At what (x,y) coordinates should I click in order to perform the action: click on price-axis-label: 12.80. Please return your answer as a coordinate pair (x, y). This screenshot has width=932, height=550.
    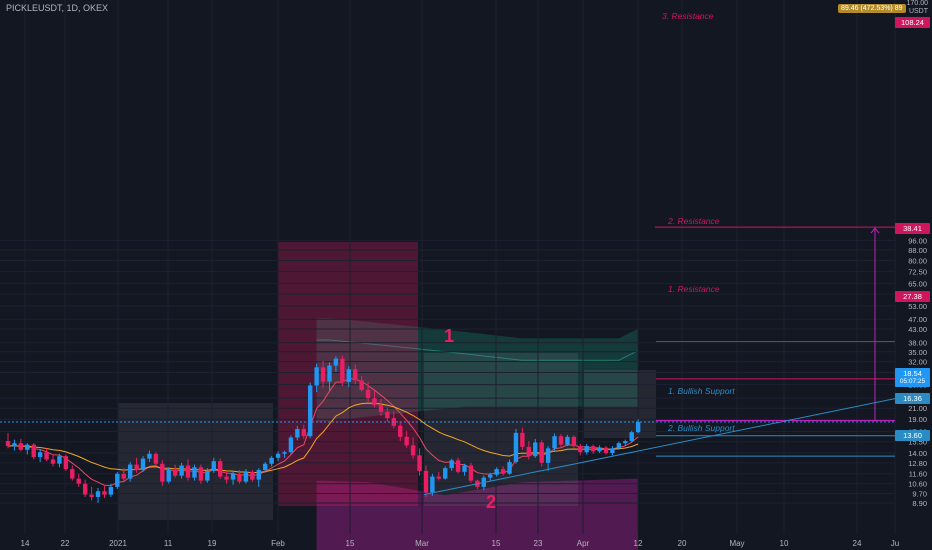
    Looking at the image, I should click on (917, 463).